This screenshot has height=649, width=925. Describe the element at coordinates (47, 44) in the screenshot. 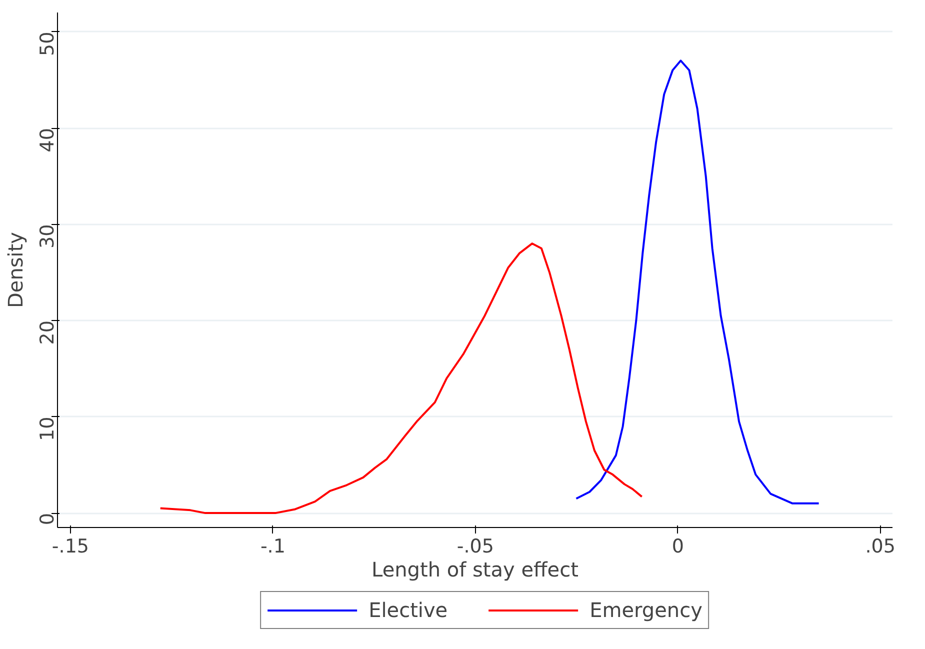

I see `y-tick-label: 50` at that location.